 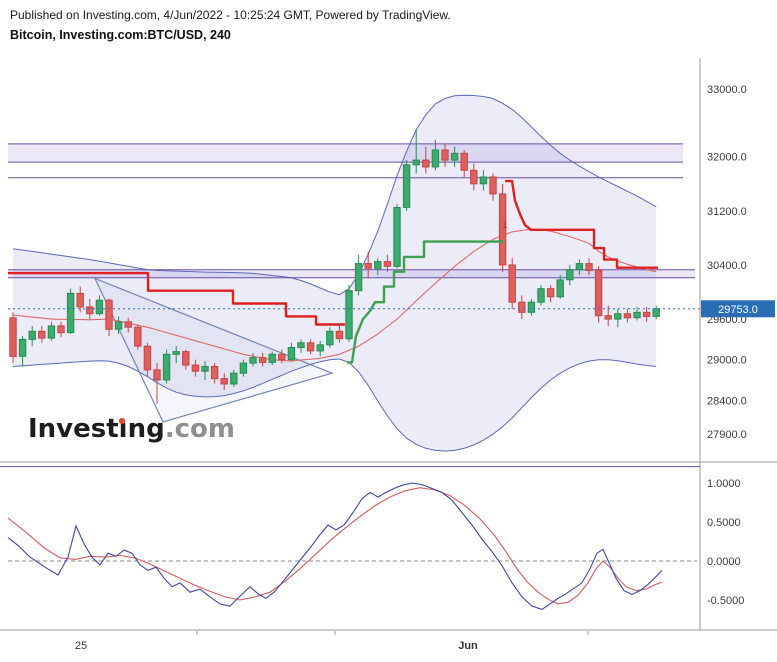 What do you see at coordinates (725, 542) in the screenshot?
I see `oscillator-axis-labels: 1.0000 0.5000 0.0000 -0.5000` at bounding box center [725, 542].